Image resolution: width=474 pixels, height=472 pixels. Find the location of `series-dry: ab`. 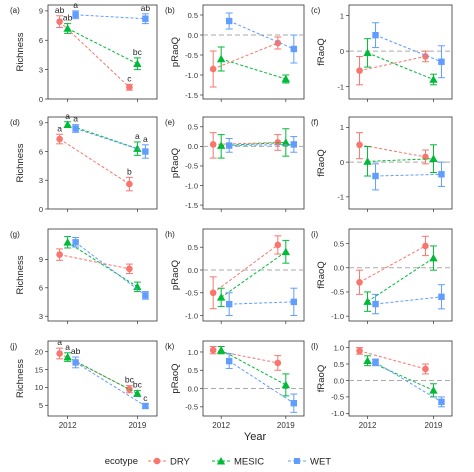

series-dry: ab is located at coordinates (94, 157).